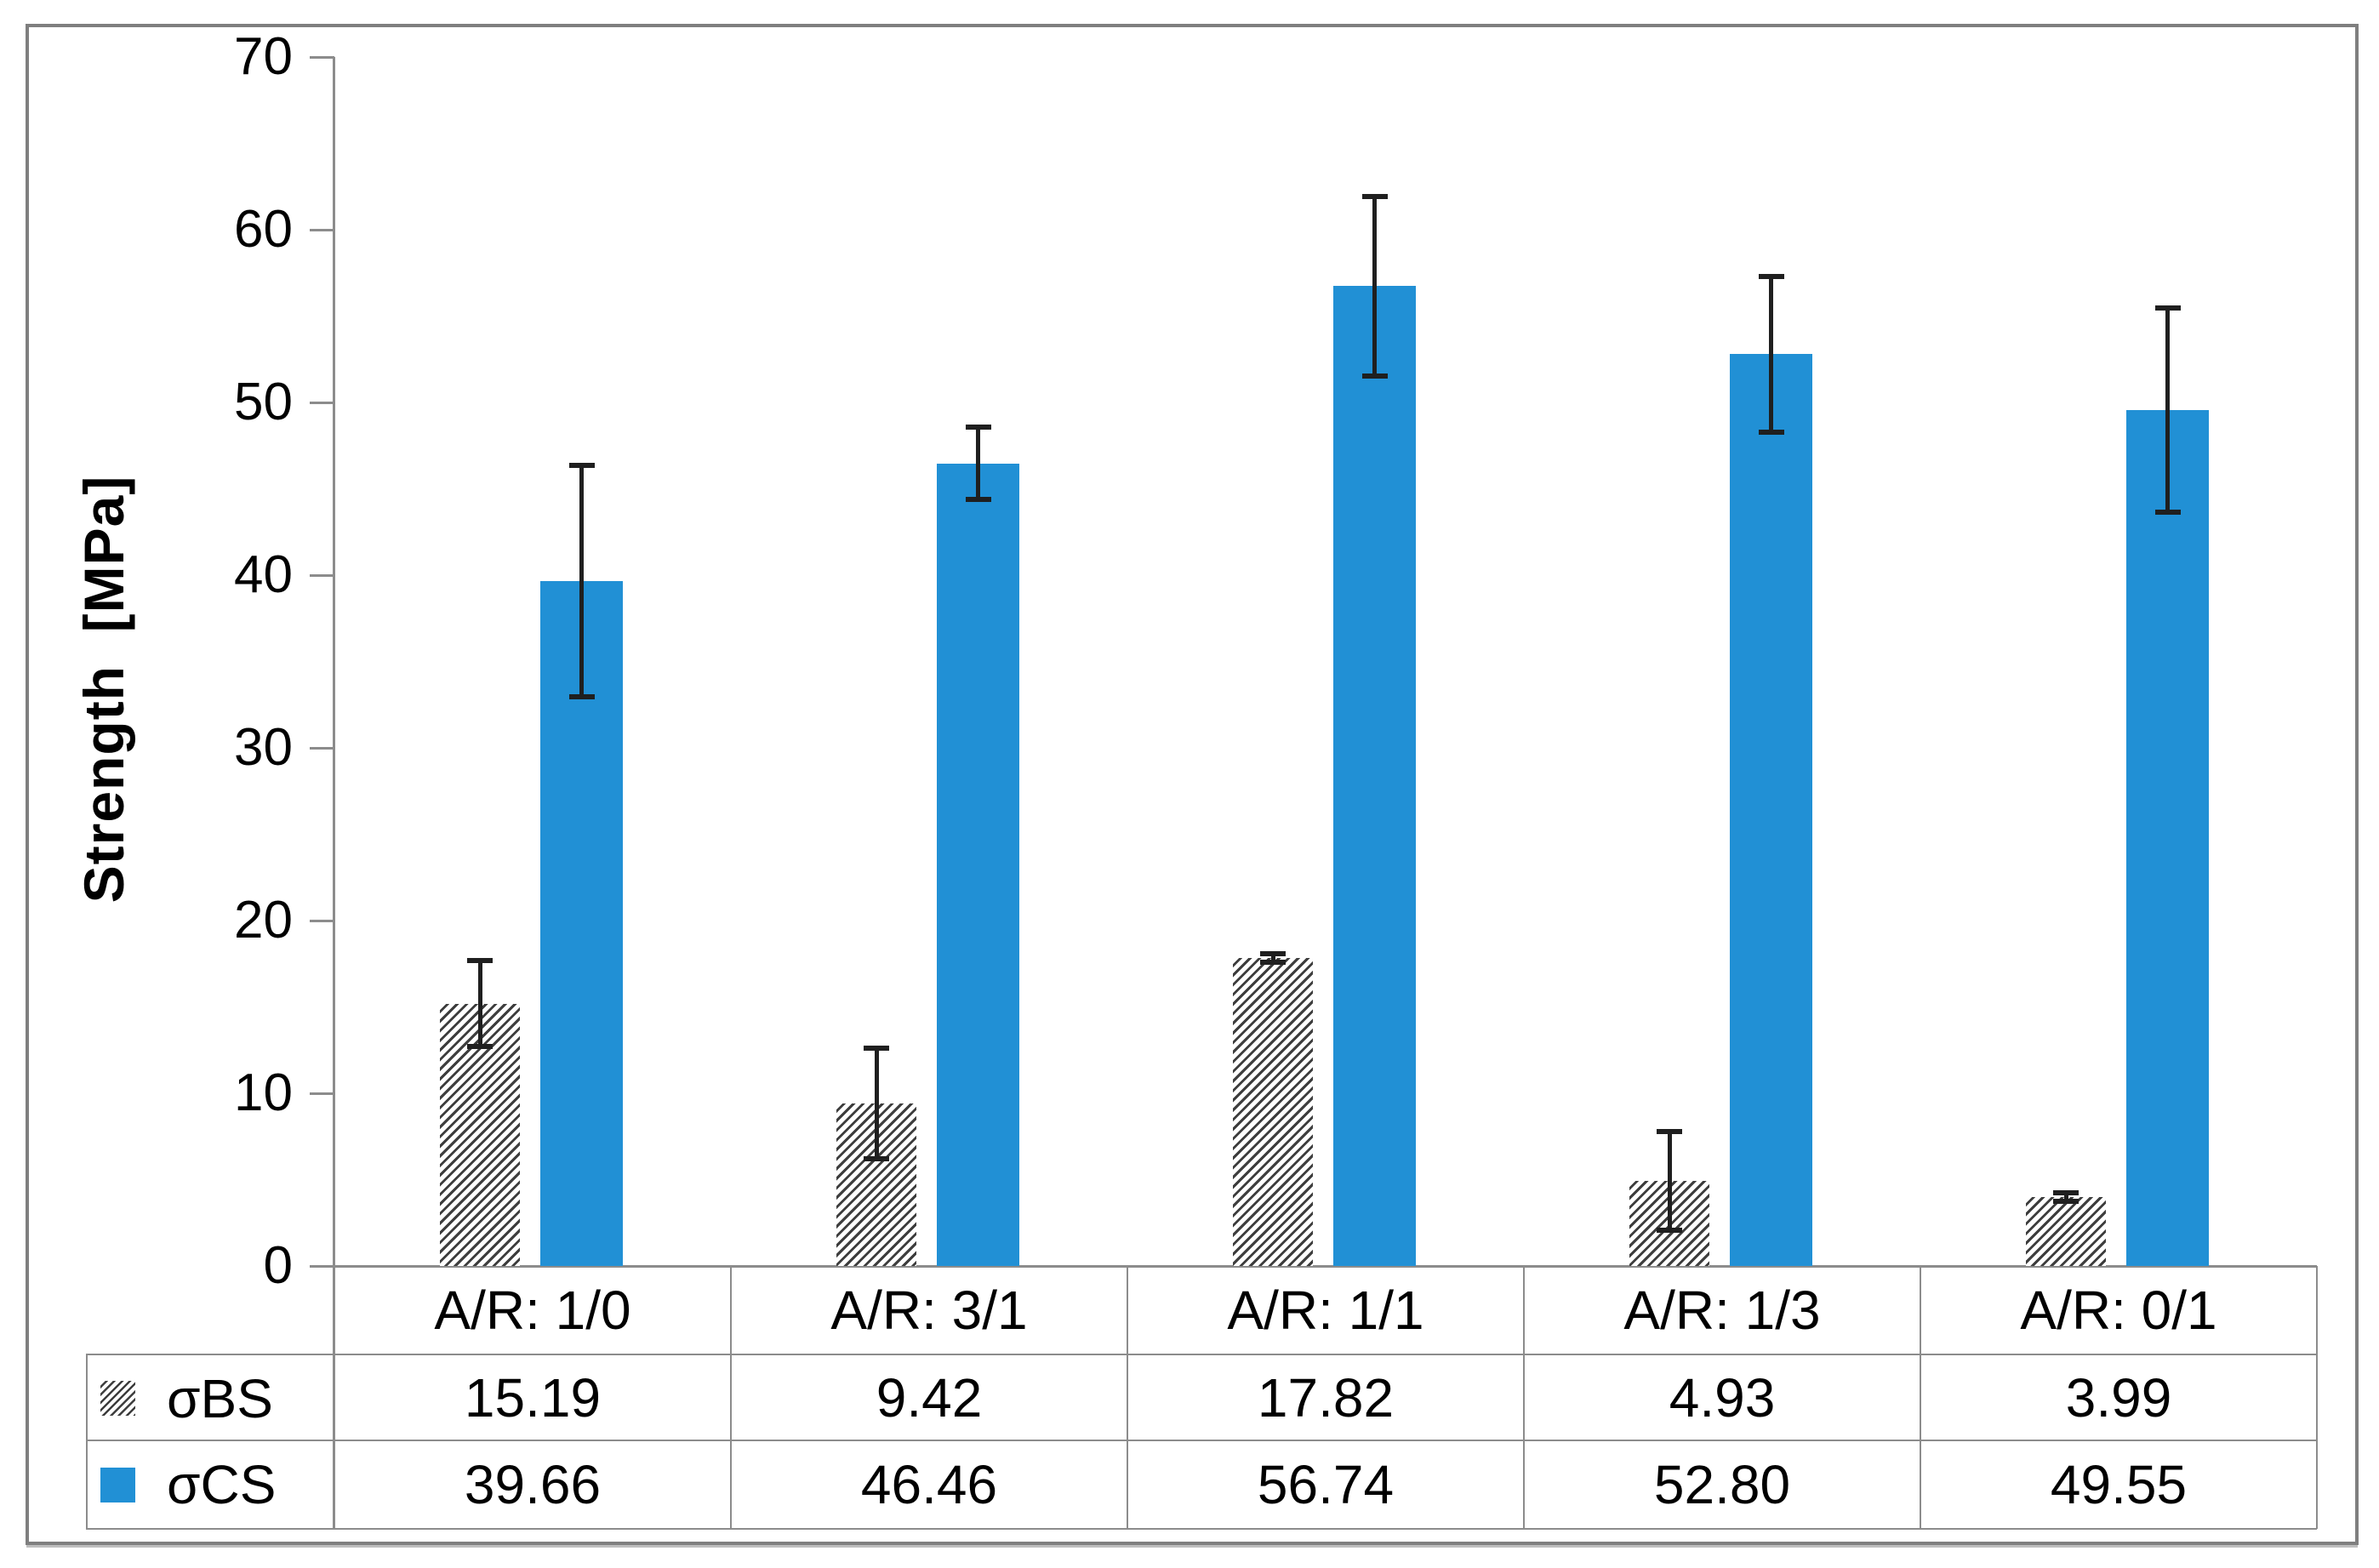  I want to click on table-value-cell: 56.74, so click(1326, 1484).